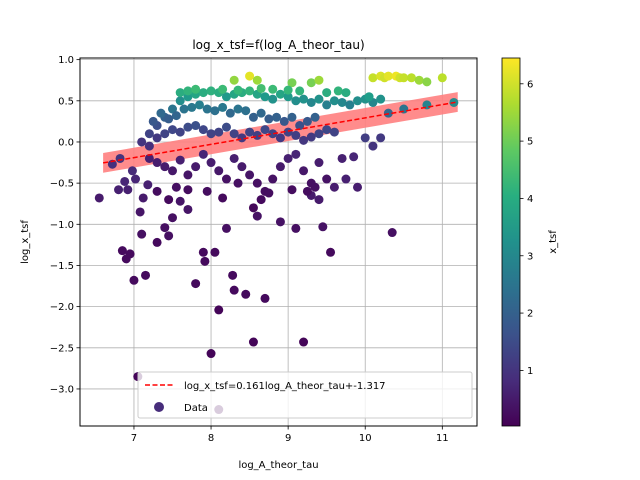 This screenshot has height=480, width=640. Describe the element at coordinates (66, 101) in the screenshot. I see `y-tick-label: 0.5` at that location.